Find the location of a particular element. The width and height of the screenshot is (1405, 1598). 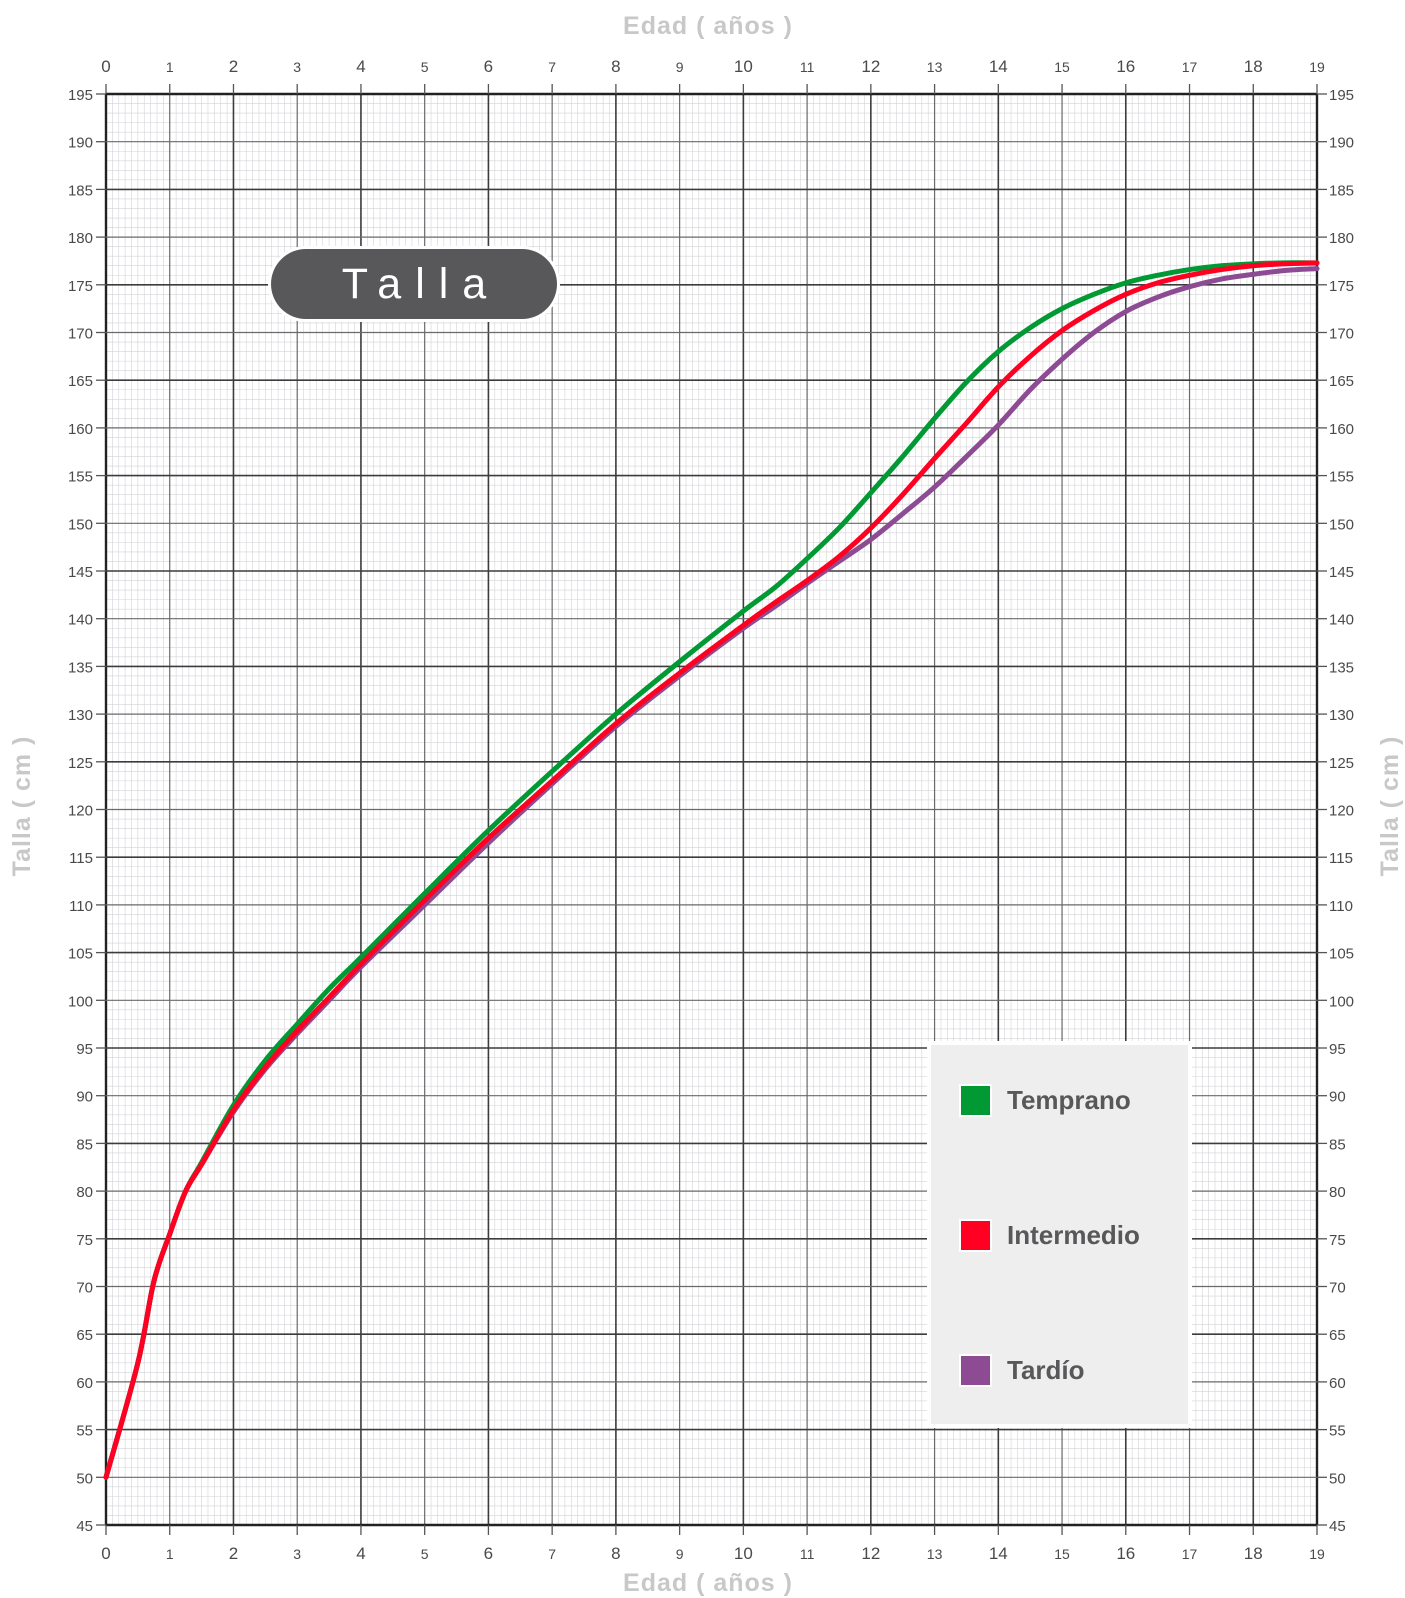

y-tick-label-left: 105 is located at coordinates (80, 954).